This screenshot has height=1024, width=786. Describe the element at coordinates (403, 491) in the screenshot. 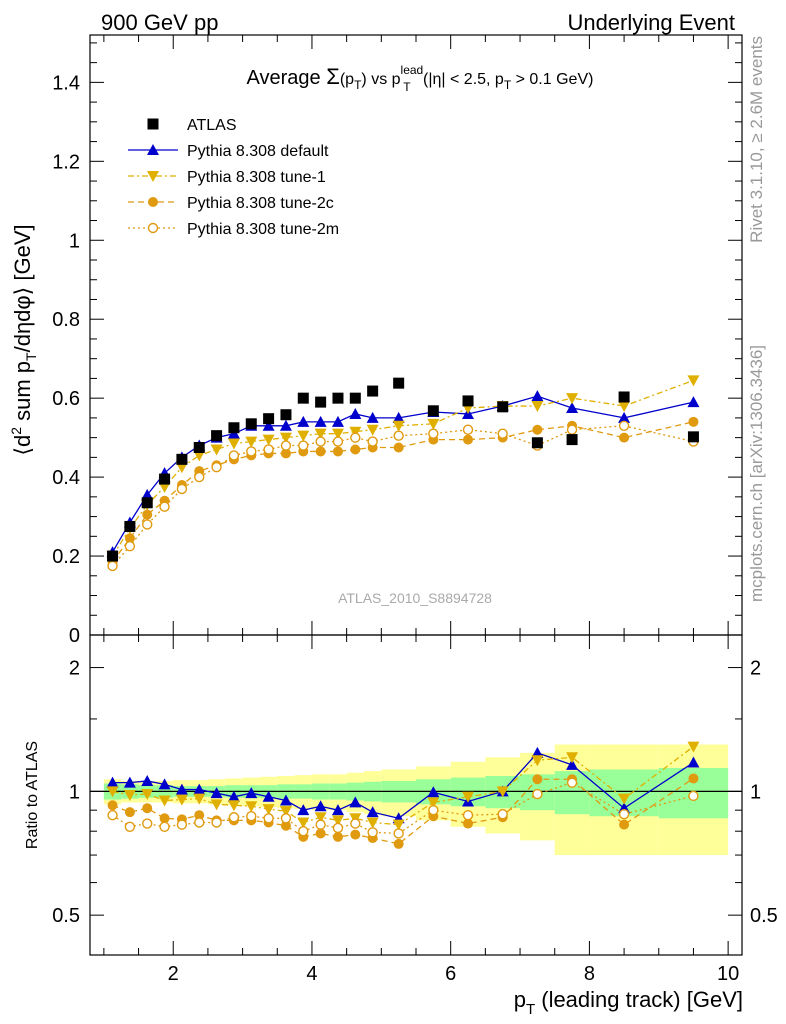

I see `series-pythia-8-308-tune-2c` at that location.